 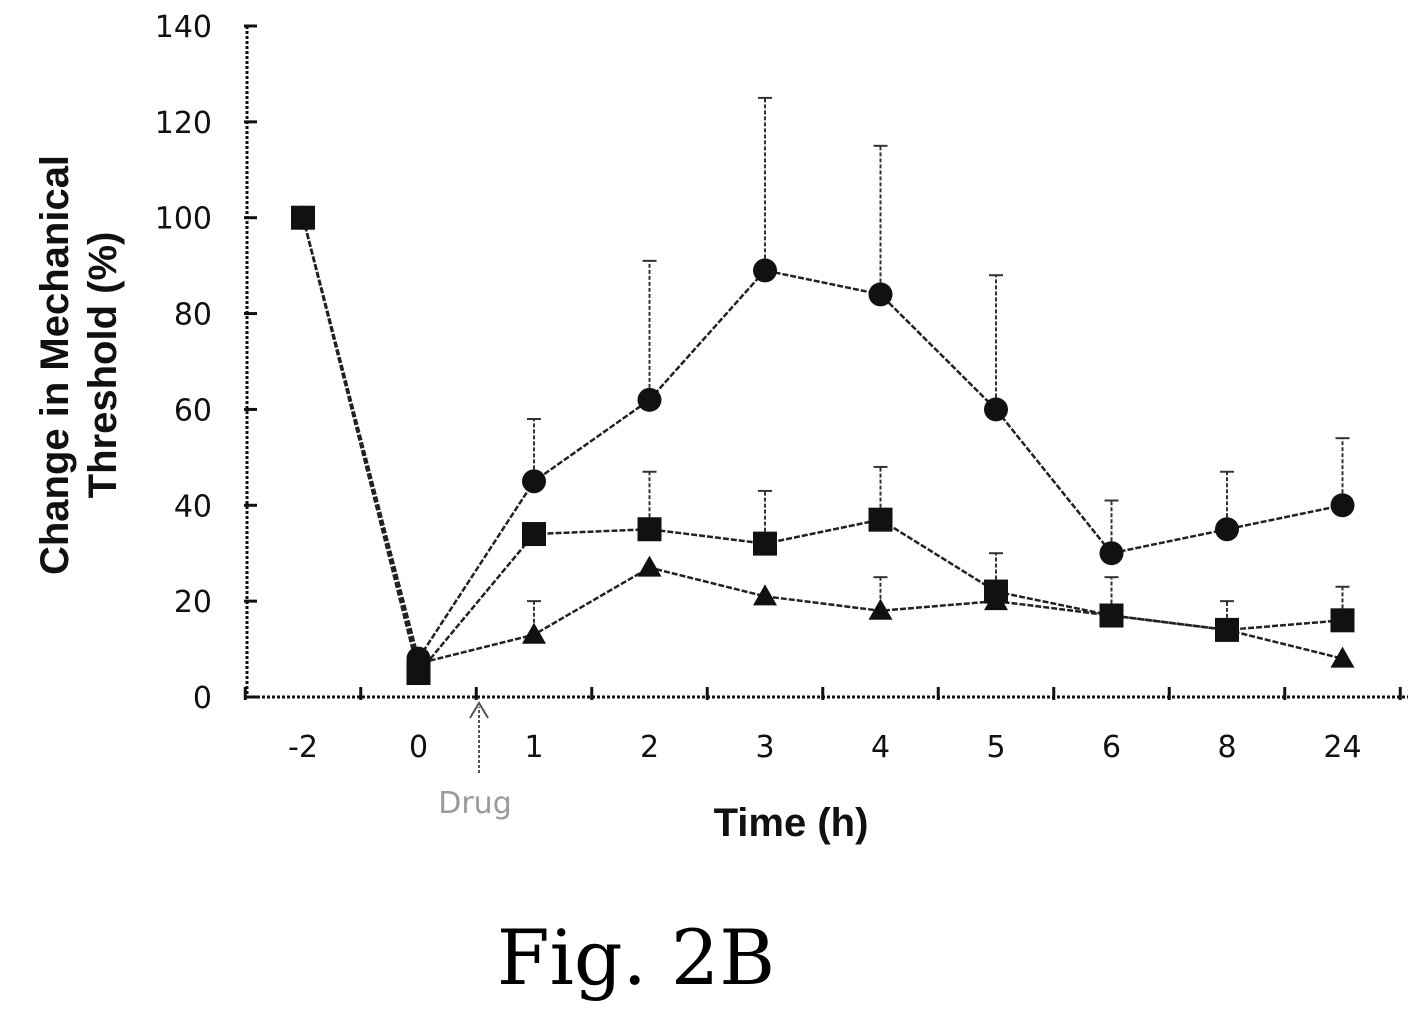 I want to click on x-axis-title: Time (h), so click(x=791, y=823).